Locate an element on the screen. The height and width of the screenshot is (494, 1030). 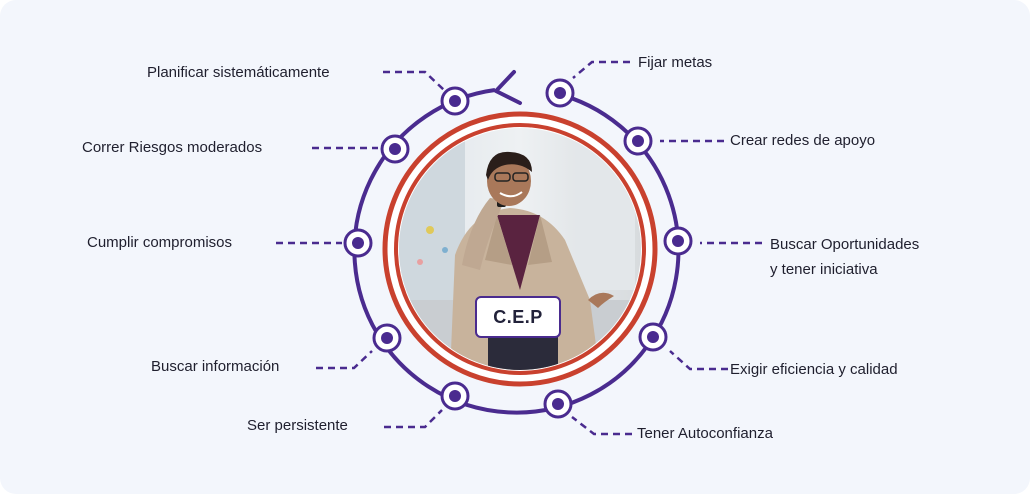
node-planificar is located at coordinates (455, 101).